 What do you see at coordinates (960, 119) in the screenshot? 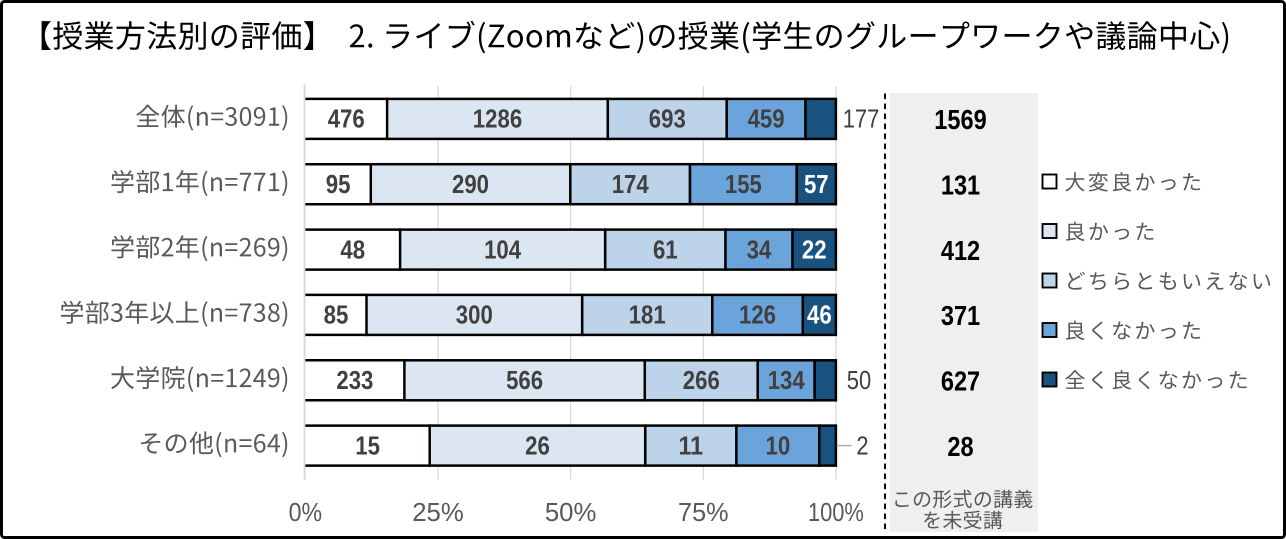
I see `svg-text: 1569` at bounding box center [960, 119].